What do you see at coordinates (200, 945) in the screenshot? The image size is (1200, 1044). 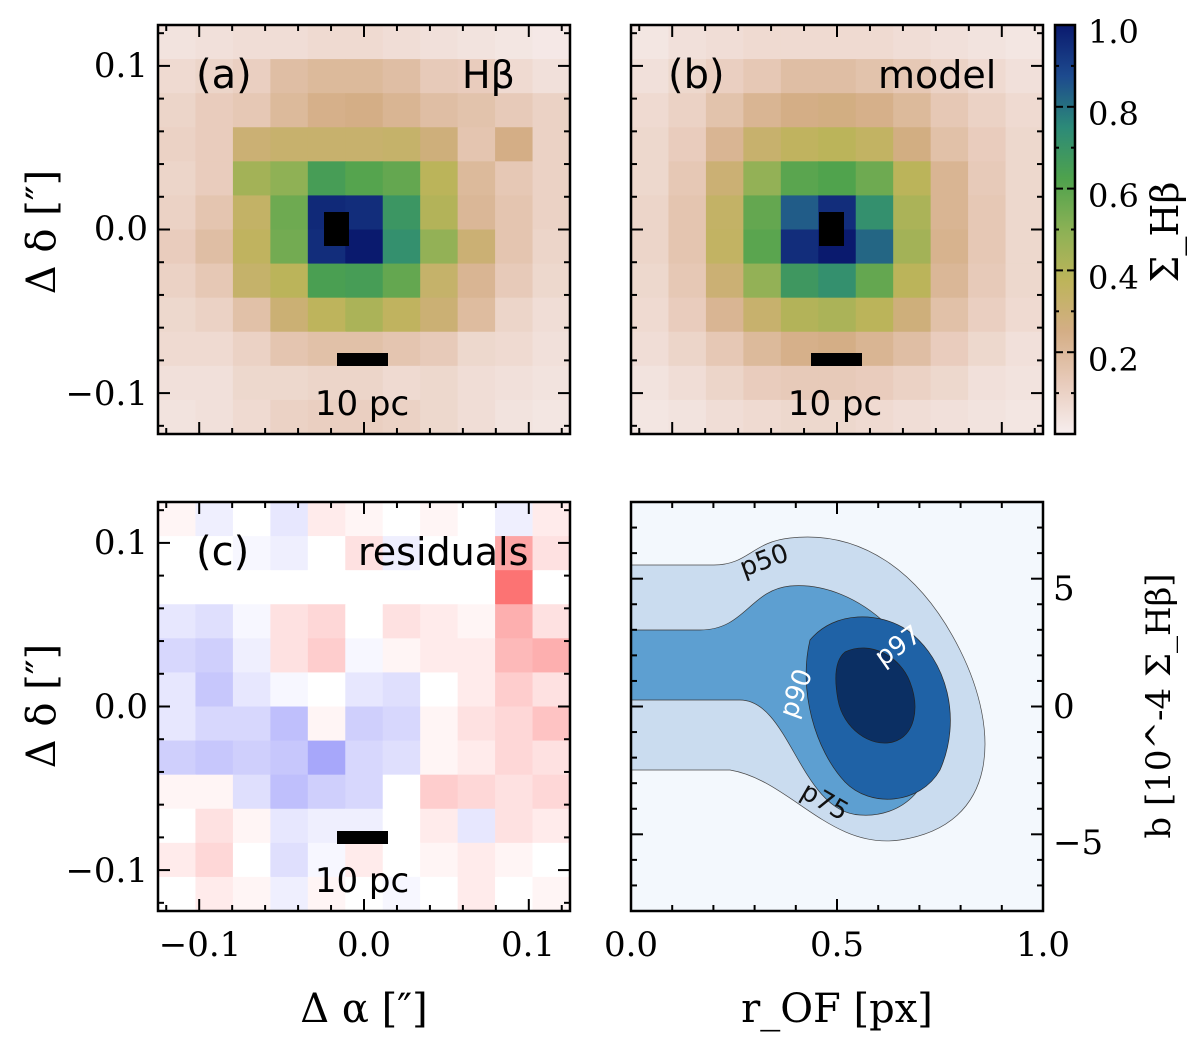 I see `xtick-label-c-left: −0.1` at bounding box center [200, 945].